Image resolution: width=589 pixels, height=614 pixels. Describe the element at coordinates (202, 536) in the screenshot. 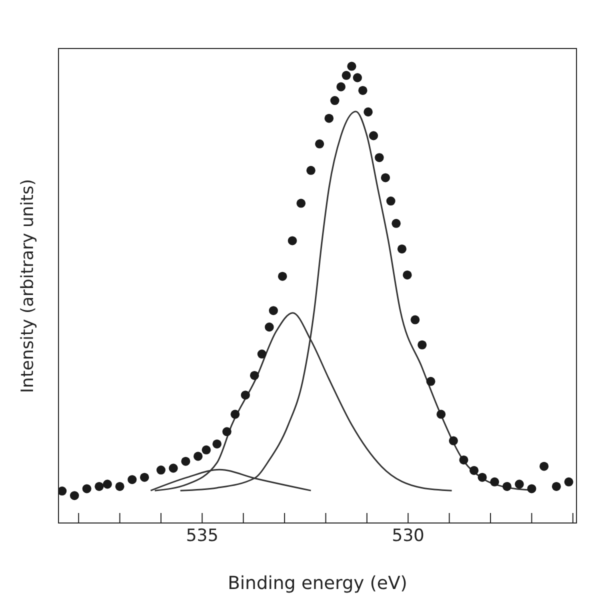

I see `x-tick-label: 535` at that location.